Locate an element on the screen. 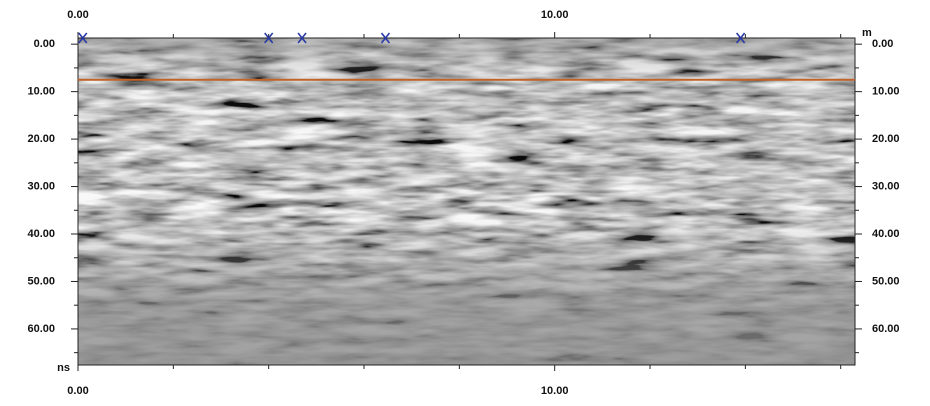 This screenshot has width=930, height=406. y-unit: ns is located at coordinates (63, 368).